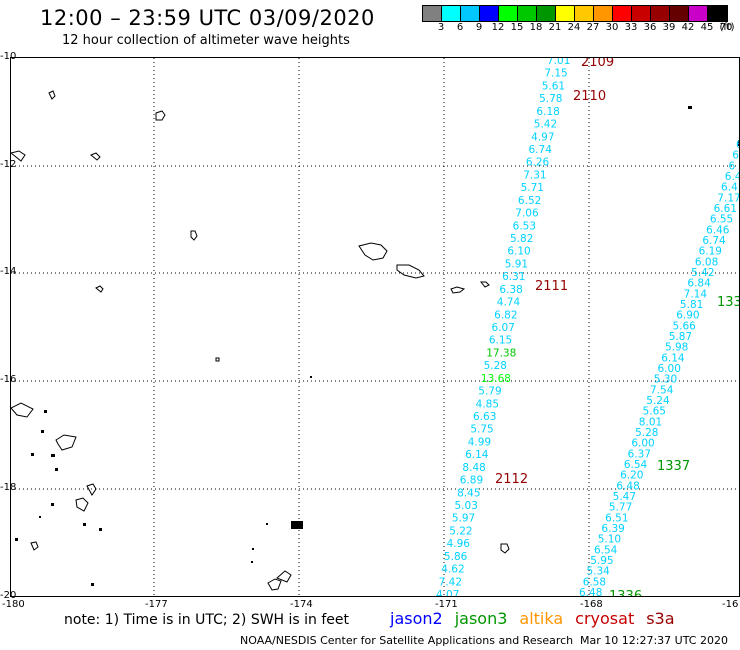 Image resolution: width=740 pixels, height=650 pixels. I want to click on wave-height-value: 6.26, so click(538, 163).